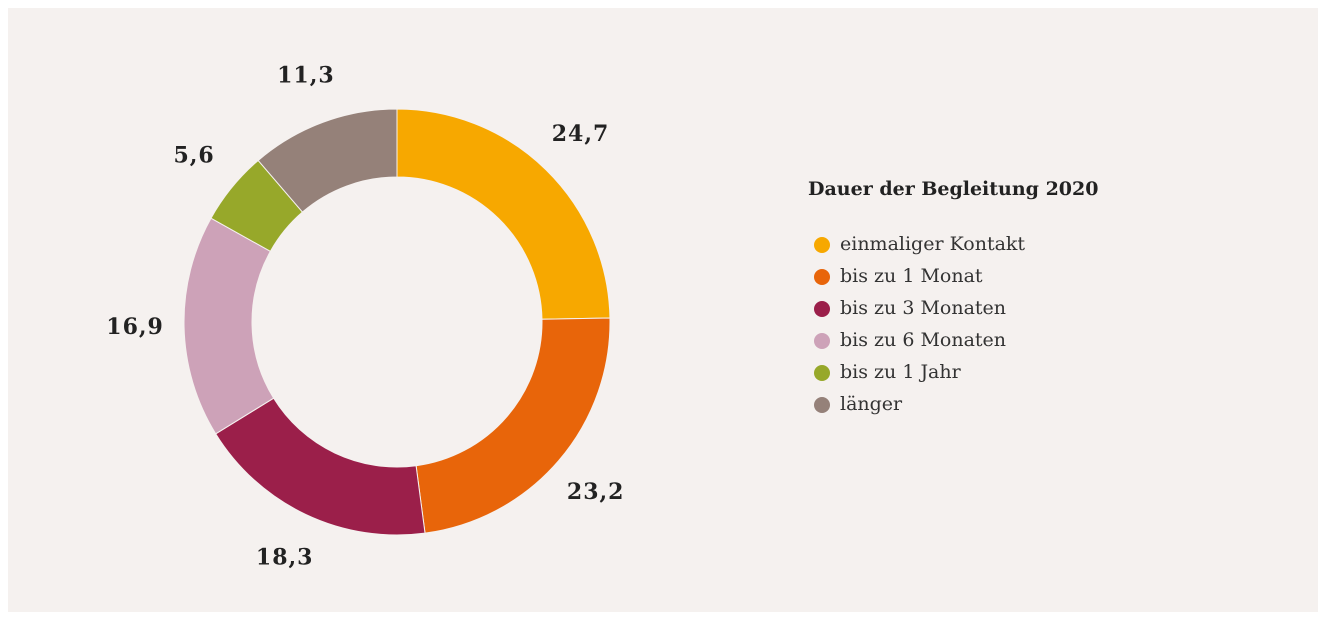  What do you see at coordinates (932, 244) in the screenshot?
I see `legend-label: einmaliger Kontakt` at bounding box center [932, 244].